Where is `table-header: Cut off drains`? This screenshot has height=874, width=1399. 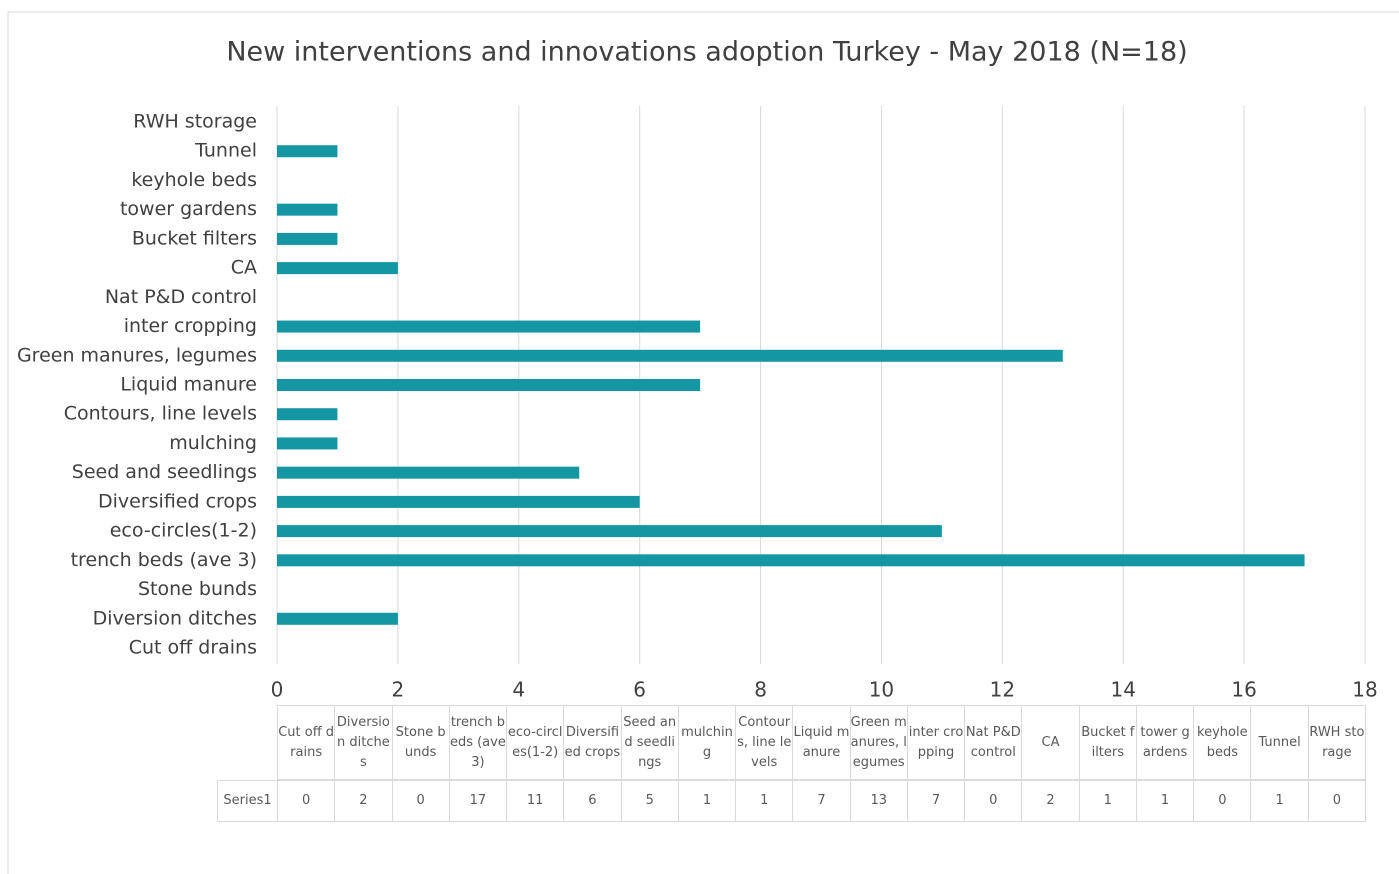
table-header: Cut off drains is located at coordinates (306, 742).